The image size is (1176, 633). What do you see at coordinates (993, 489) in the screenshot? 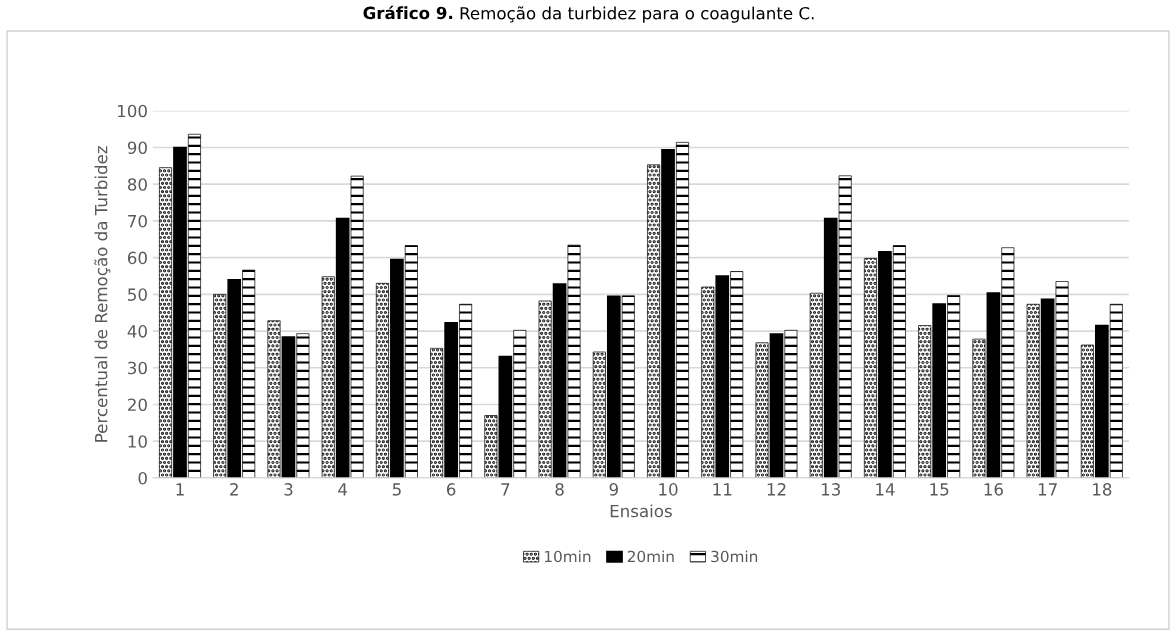
I see `x-tick-label: 16` at bounding box center [993, 489].